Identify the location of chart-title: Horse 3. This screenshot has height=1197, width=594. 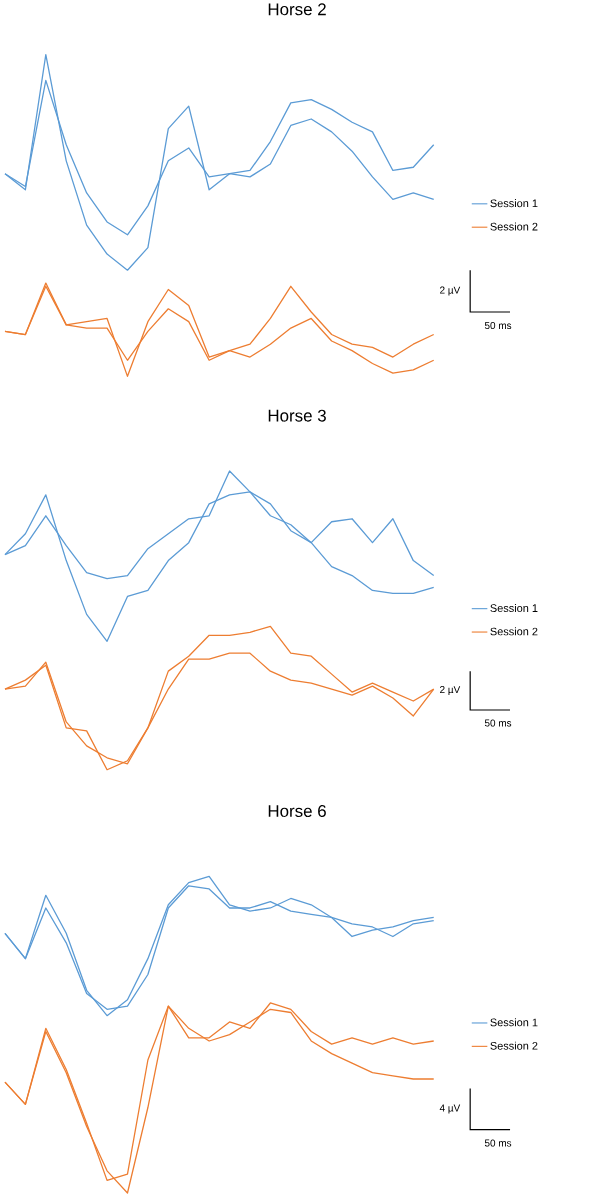
(298, 415).